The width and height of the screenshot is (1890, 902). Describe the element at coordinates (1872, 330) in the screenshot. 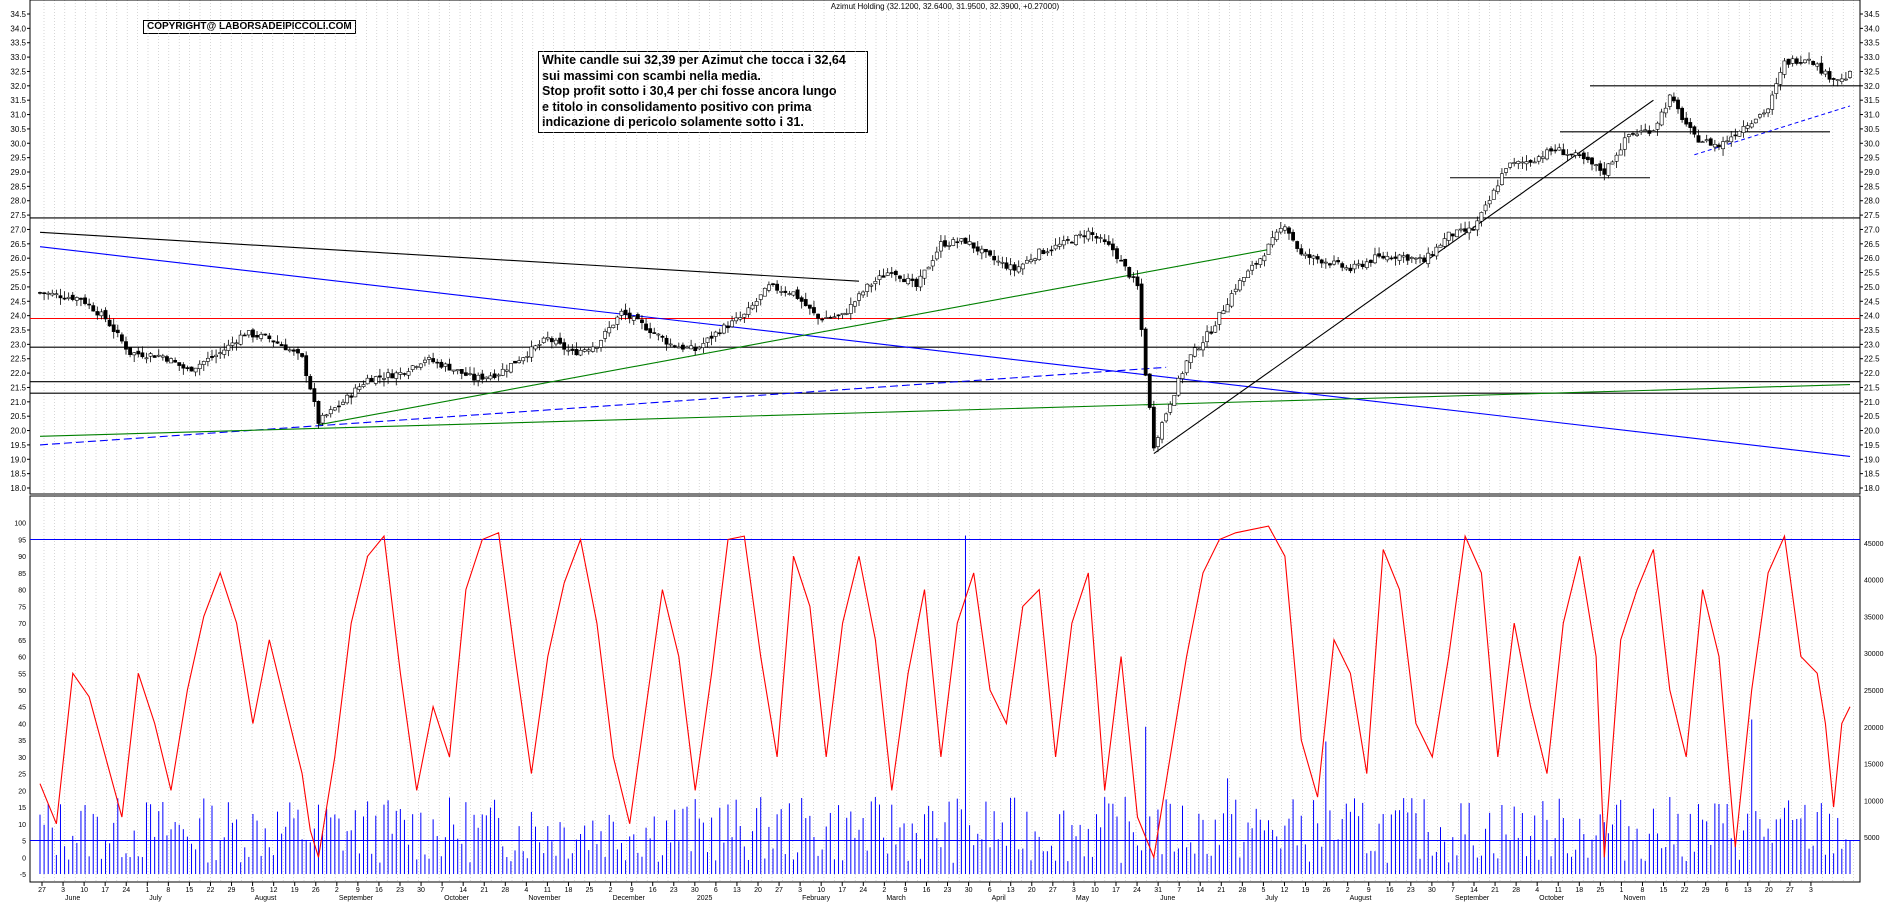

I see `y-tick-label-right: 23.5` at that location.